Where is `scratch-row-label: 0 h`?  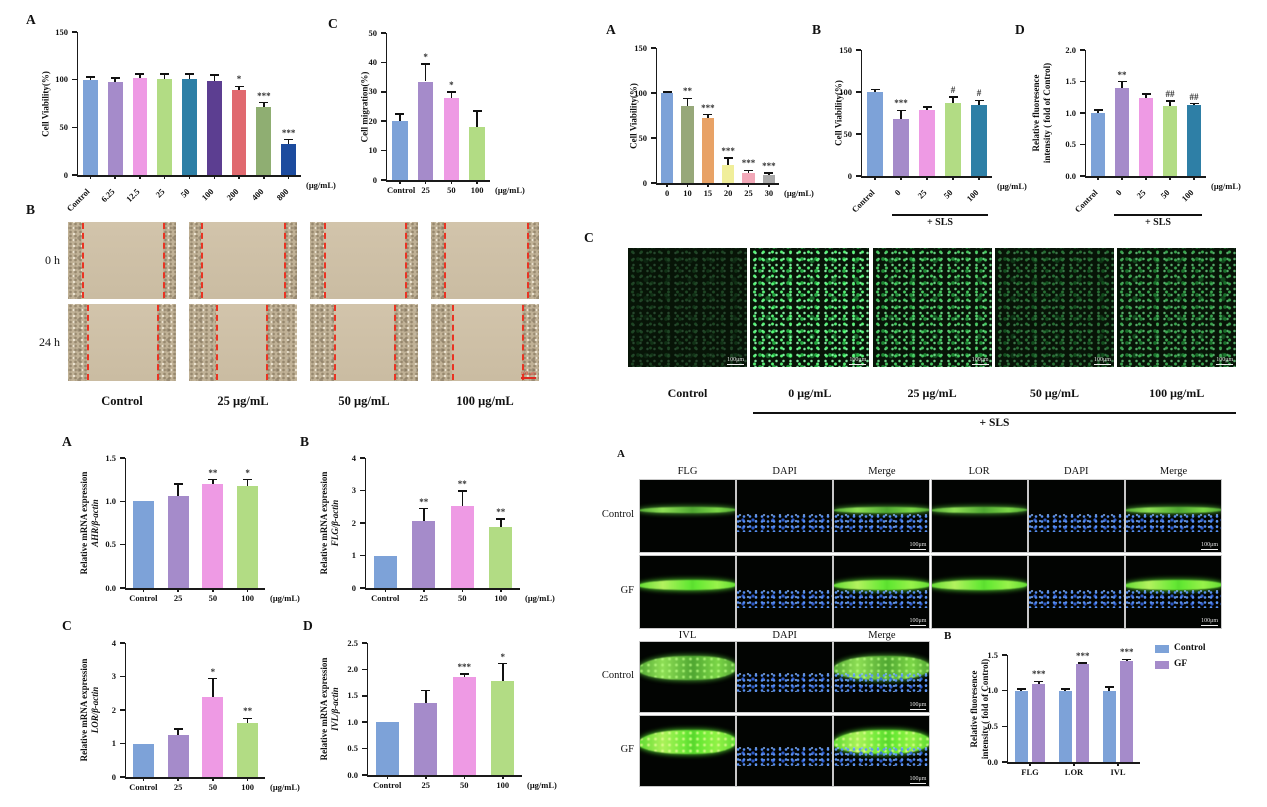
scratch-row-label: 0 h is located at coordinates (52, 259).